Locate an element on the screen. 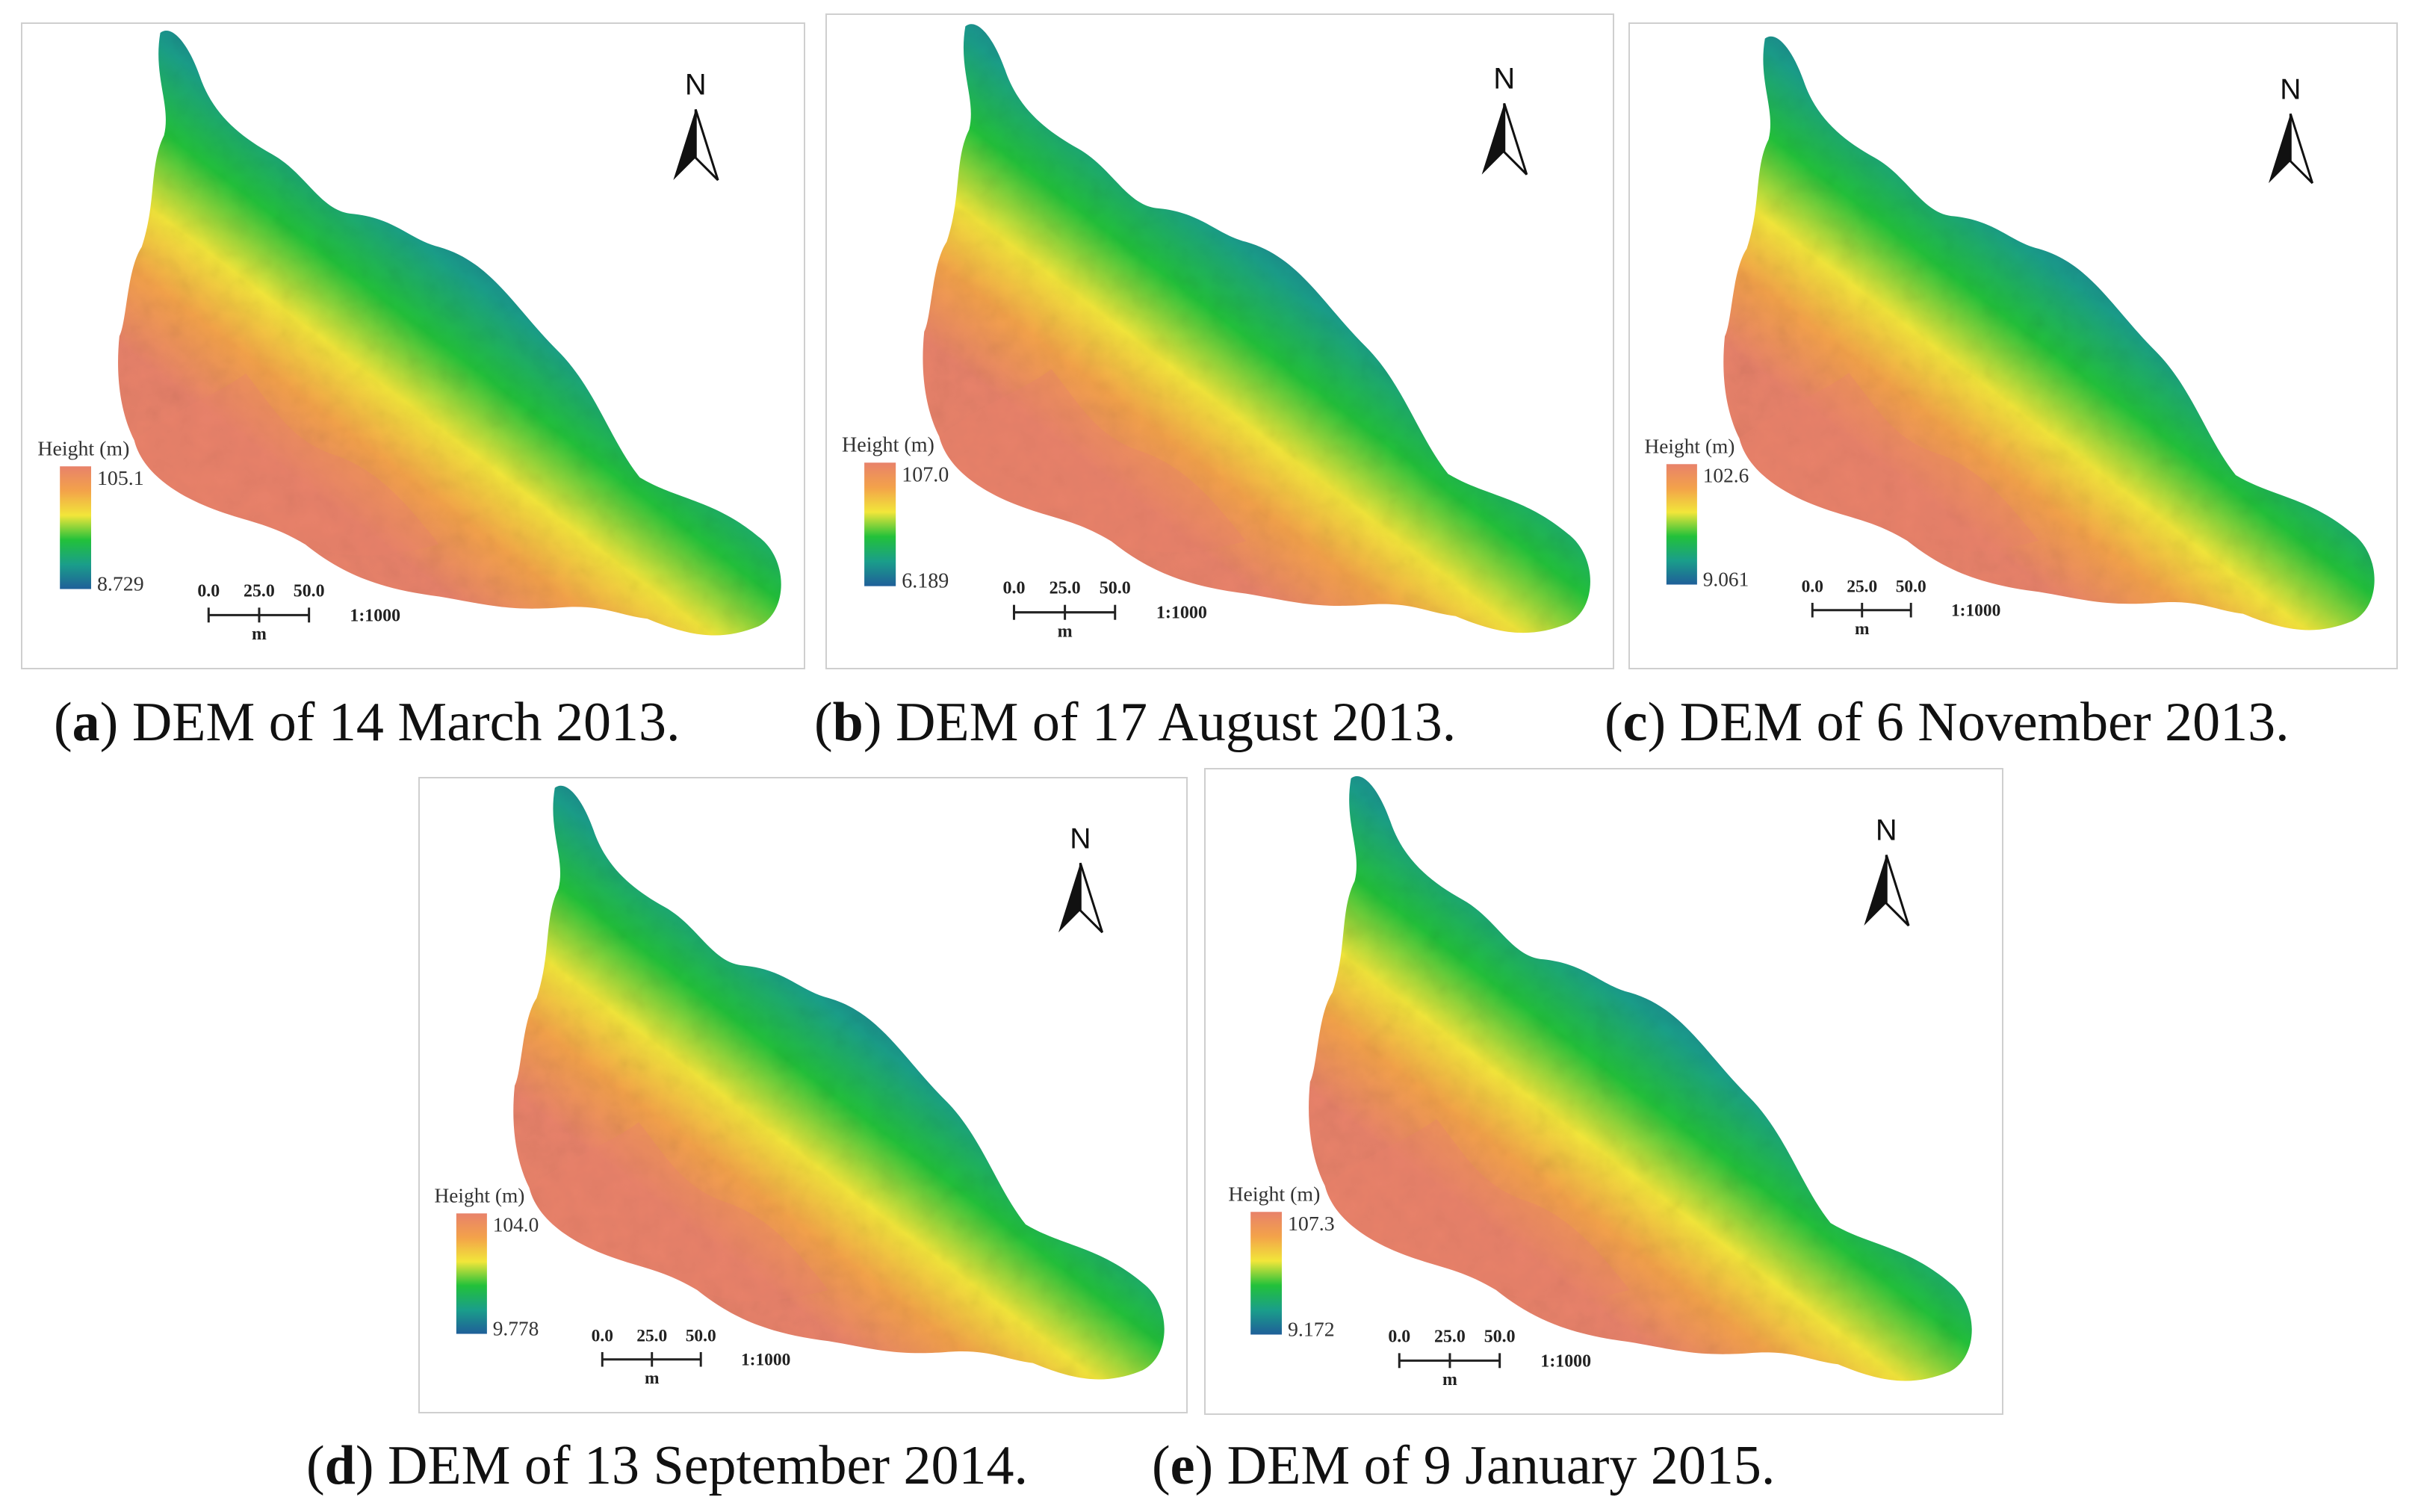 This screenshot has width=2415, height=1512. scale-ratio-d: 1:1000 is located at coordinates (765, 1360).